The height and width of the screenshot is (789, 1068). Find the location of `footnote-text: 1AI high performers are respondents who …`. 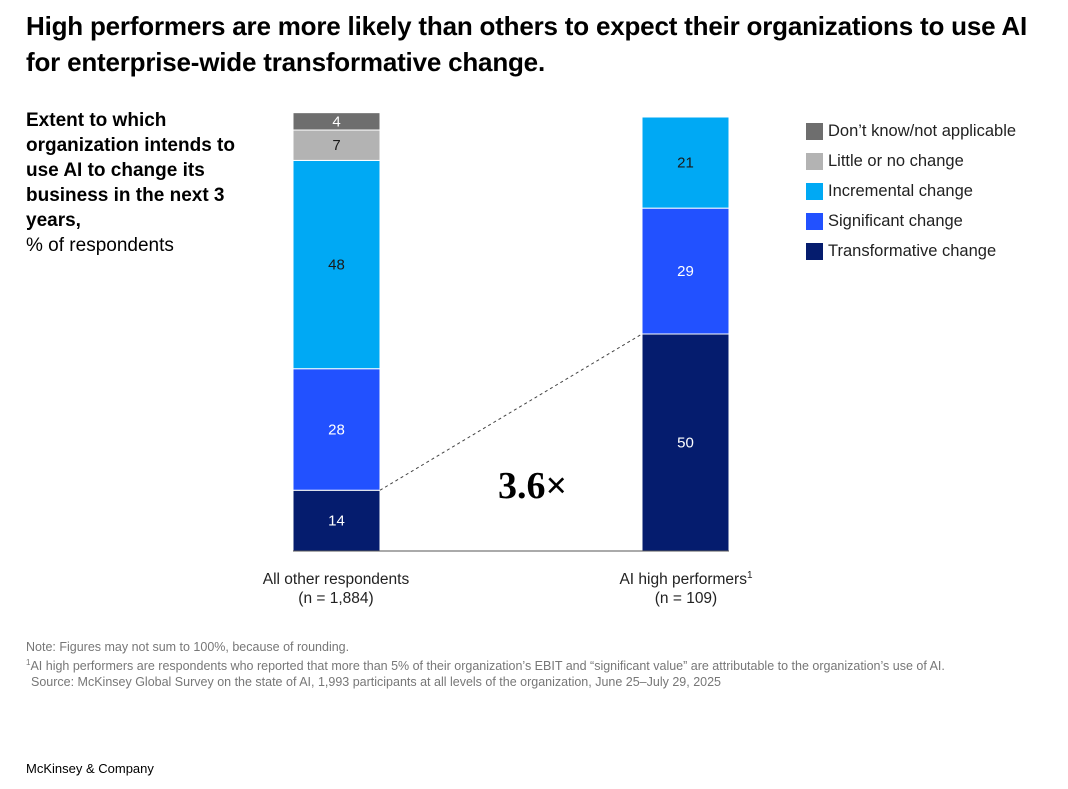

footnote-text: 1AI high performers are respondents who … is located at coordinates (485, 666).